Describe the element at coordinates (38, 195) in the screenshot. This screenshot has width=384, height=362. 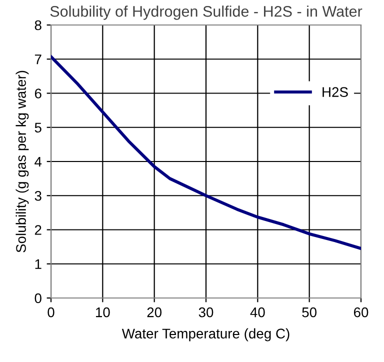
I see `y-tick-label: 3` at that location.